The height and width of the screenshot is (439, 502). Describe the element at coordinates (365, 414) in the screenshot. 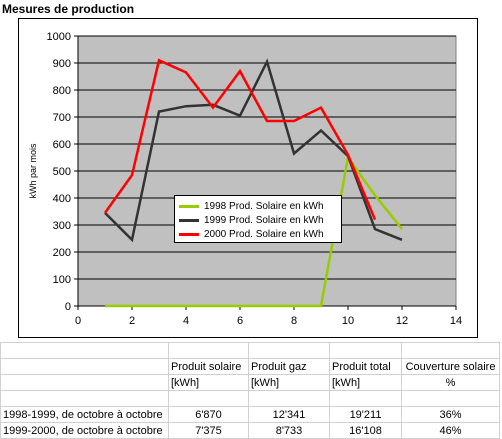

I see `value-cell: 19'211` at that location.